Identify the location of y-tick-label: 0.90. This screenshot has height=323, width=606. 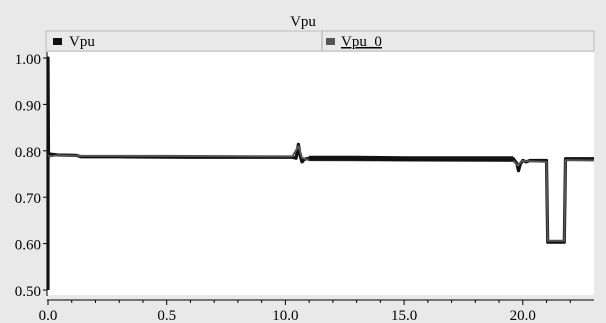
(28, 106).